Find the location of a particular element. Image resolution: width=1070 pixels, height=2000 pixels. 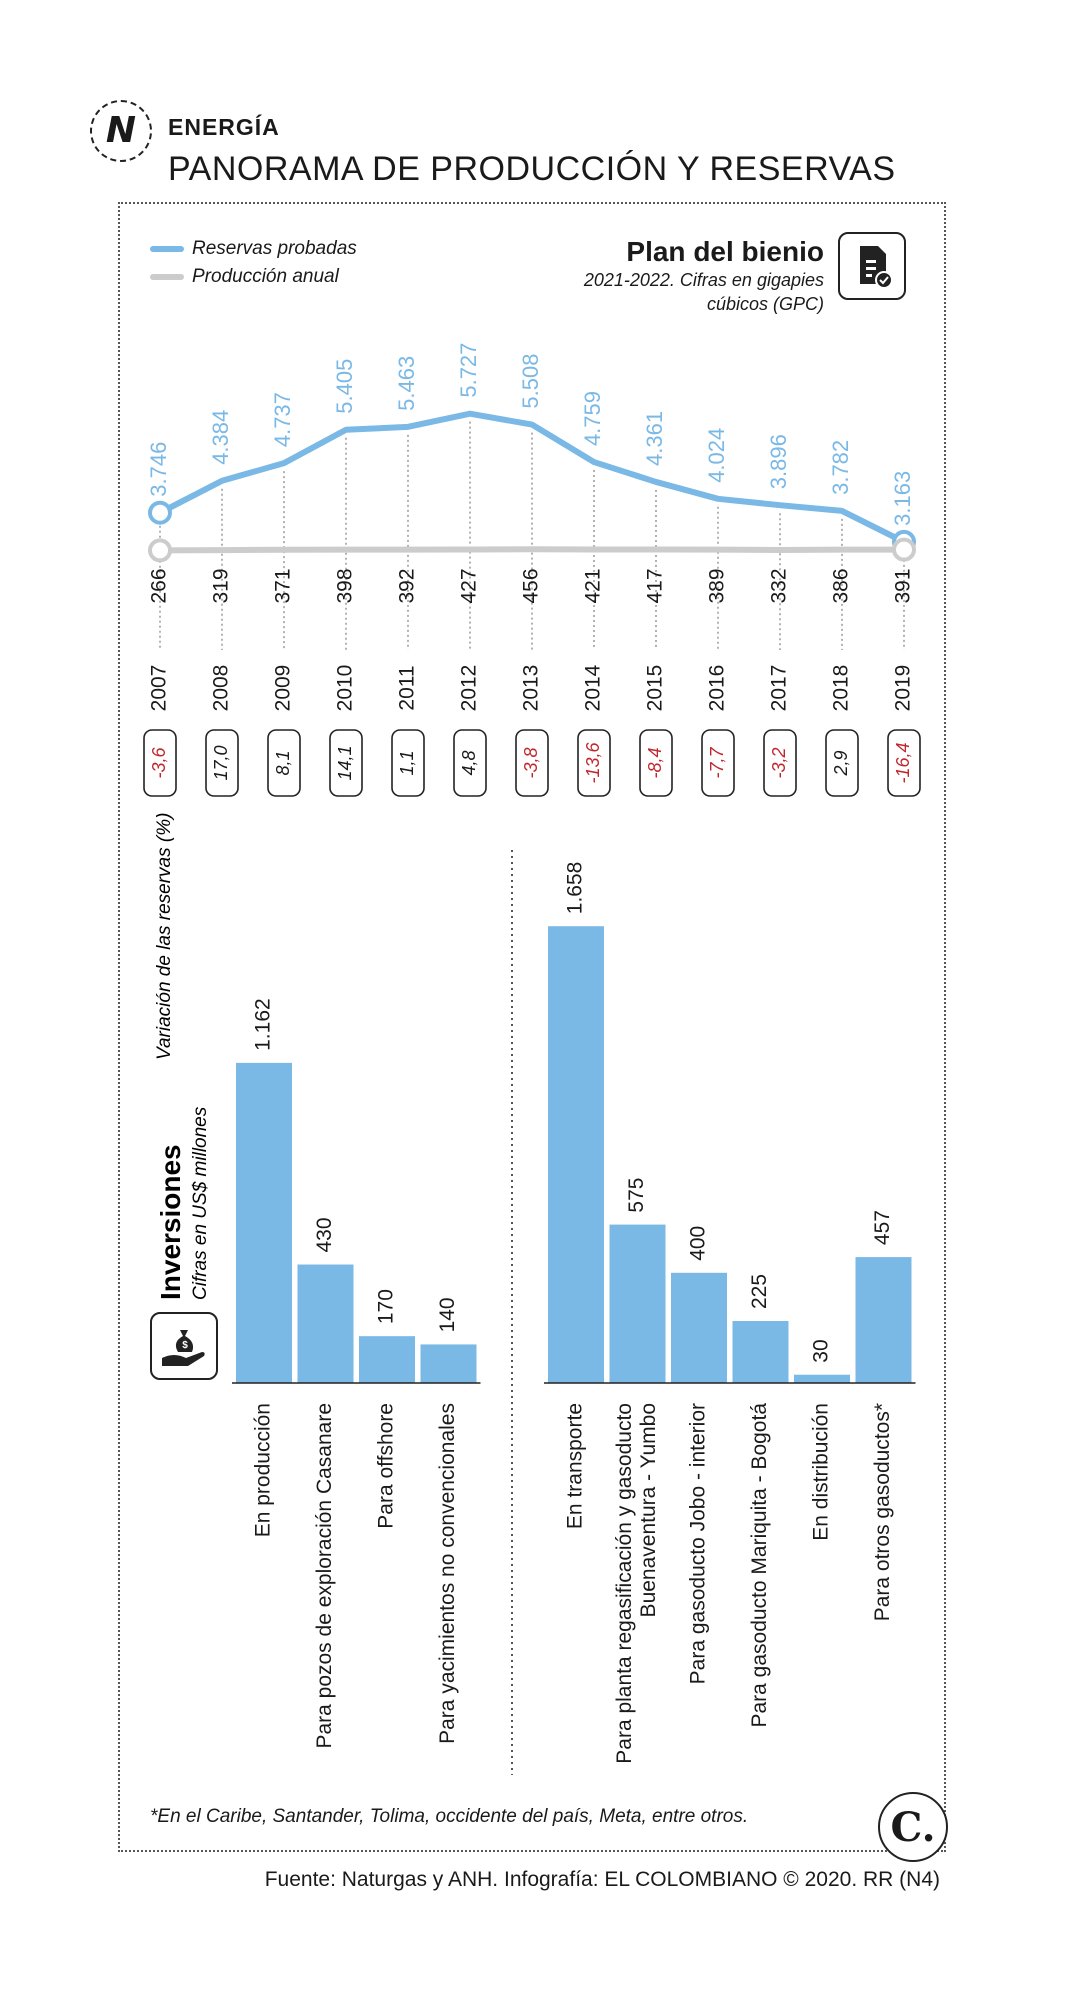

reserves-value-label: 4.737 is located at coordinates (282, 419).